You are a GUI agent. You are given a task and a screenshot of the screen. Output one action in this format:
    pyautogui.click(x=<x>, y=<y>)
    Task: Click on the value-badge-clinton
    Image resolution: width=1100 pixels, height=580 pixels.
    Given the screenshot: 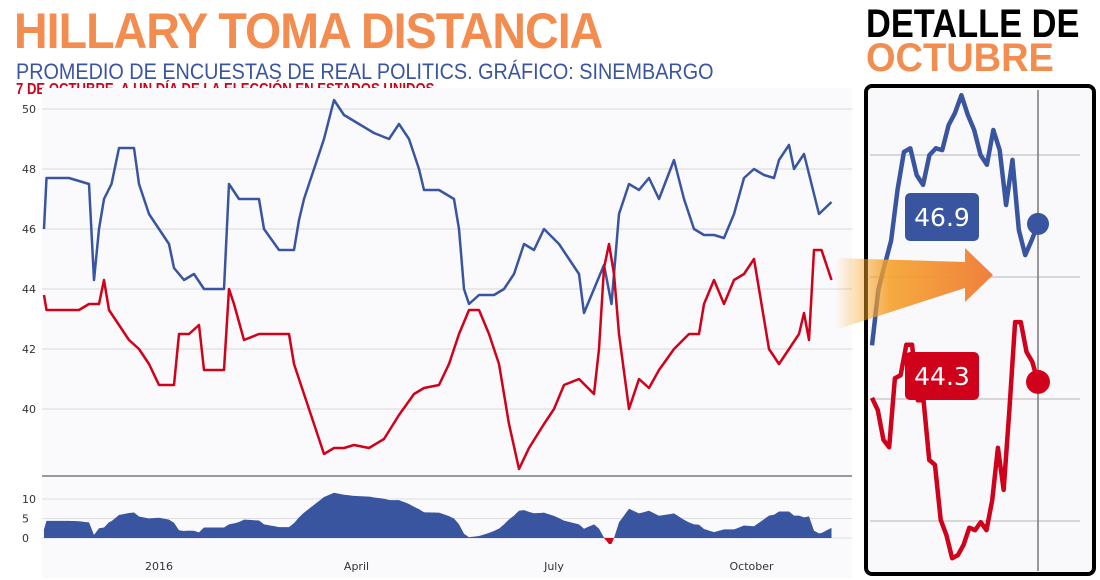 What is the action you would take?
    pyautogui.click(x=942, y=217)
    